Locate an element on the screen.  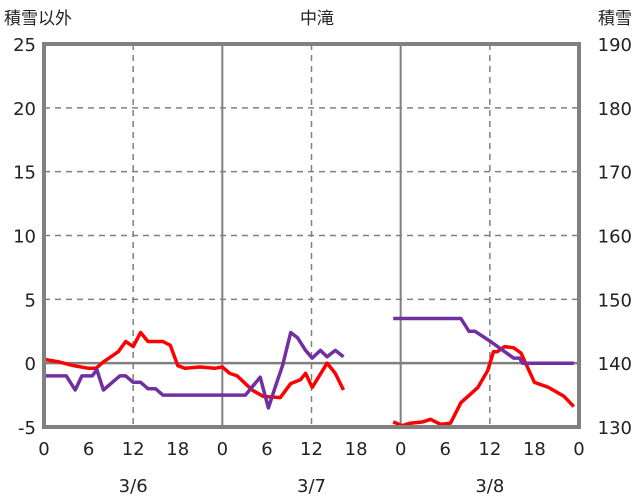
right-tick-label: 180 is located at coordinates (615, 109).